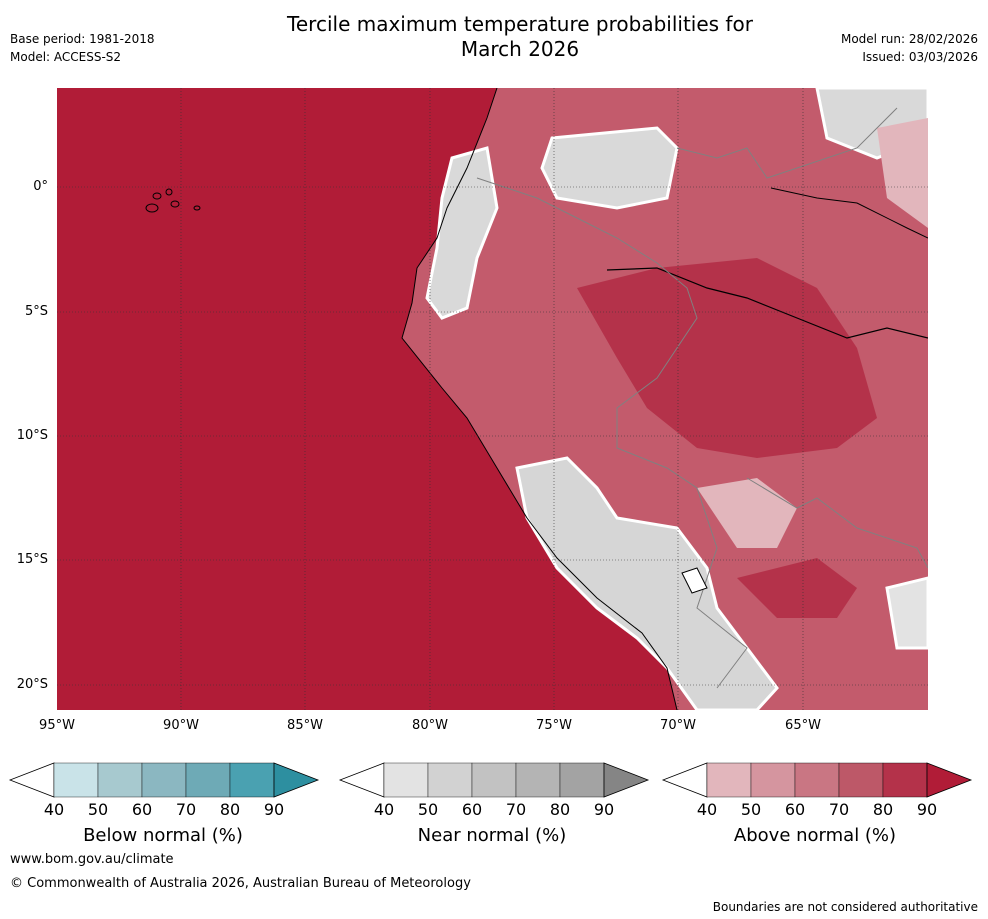  I want to click on colorbars, so click(490, 780).